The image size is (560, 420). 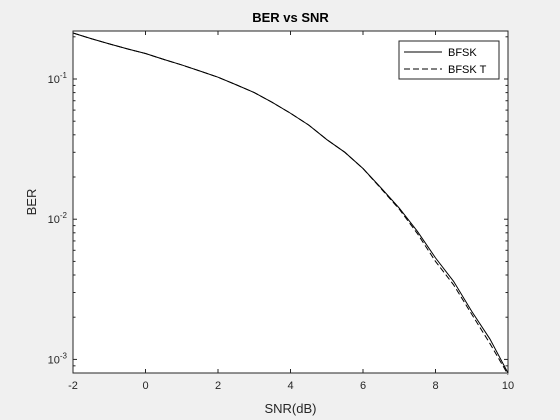 What do you see at coordinates (290, 386) in the screenshot?
I see `x-tick-label: 4` at bounding box center [290, 386].